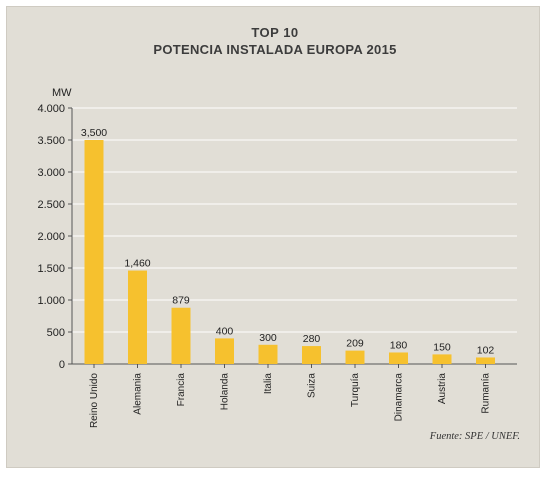 The height and width of the screenshot is (498, 550). I want to click on x-tick-label: Rumanía, so click(486, 393).